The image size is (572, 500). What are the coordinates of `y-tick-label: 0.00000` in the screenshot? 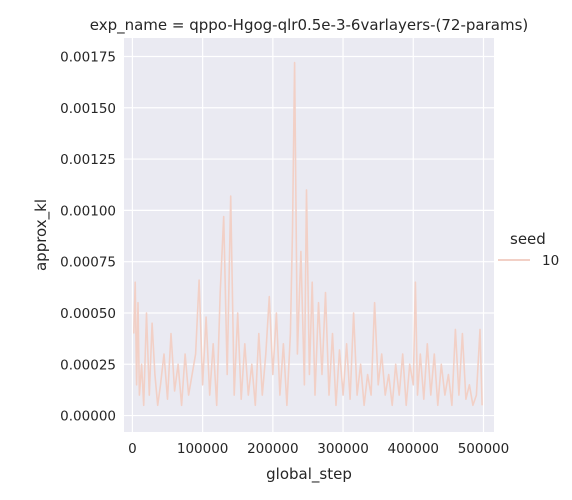 It's located at (88, 417).